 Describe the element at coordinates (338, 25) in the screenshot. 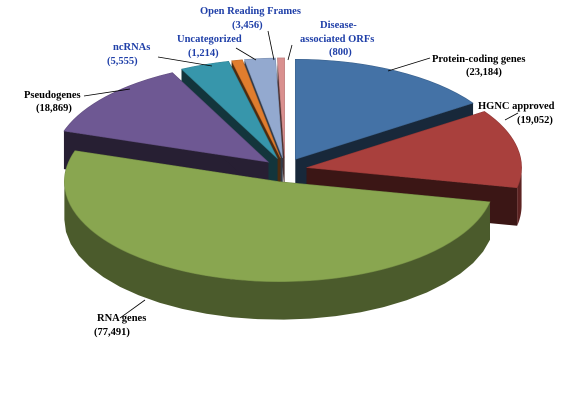

I see `label-name: Disease-` at that location.